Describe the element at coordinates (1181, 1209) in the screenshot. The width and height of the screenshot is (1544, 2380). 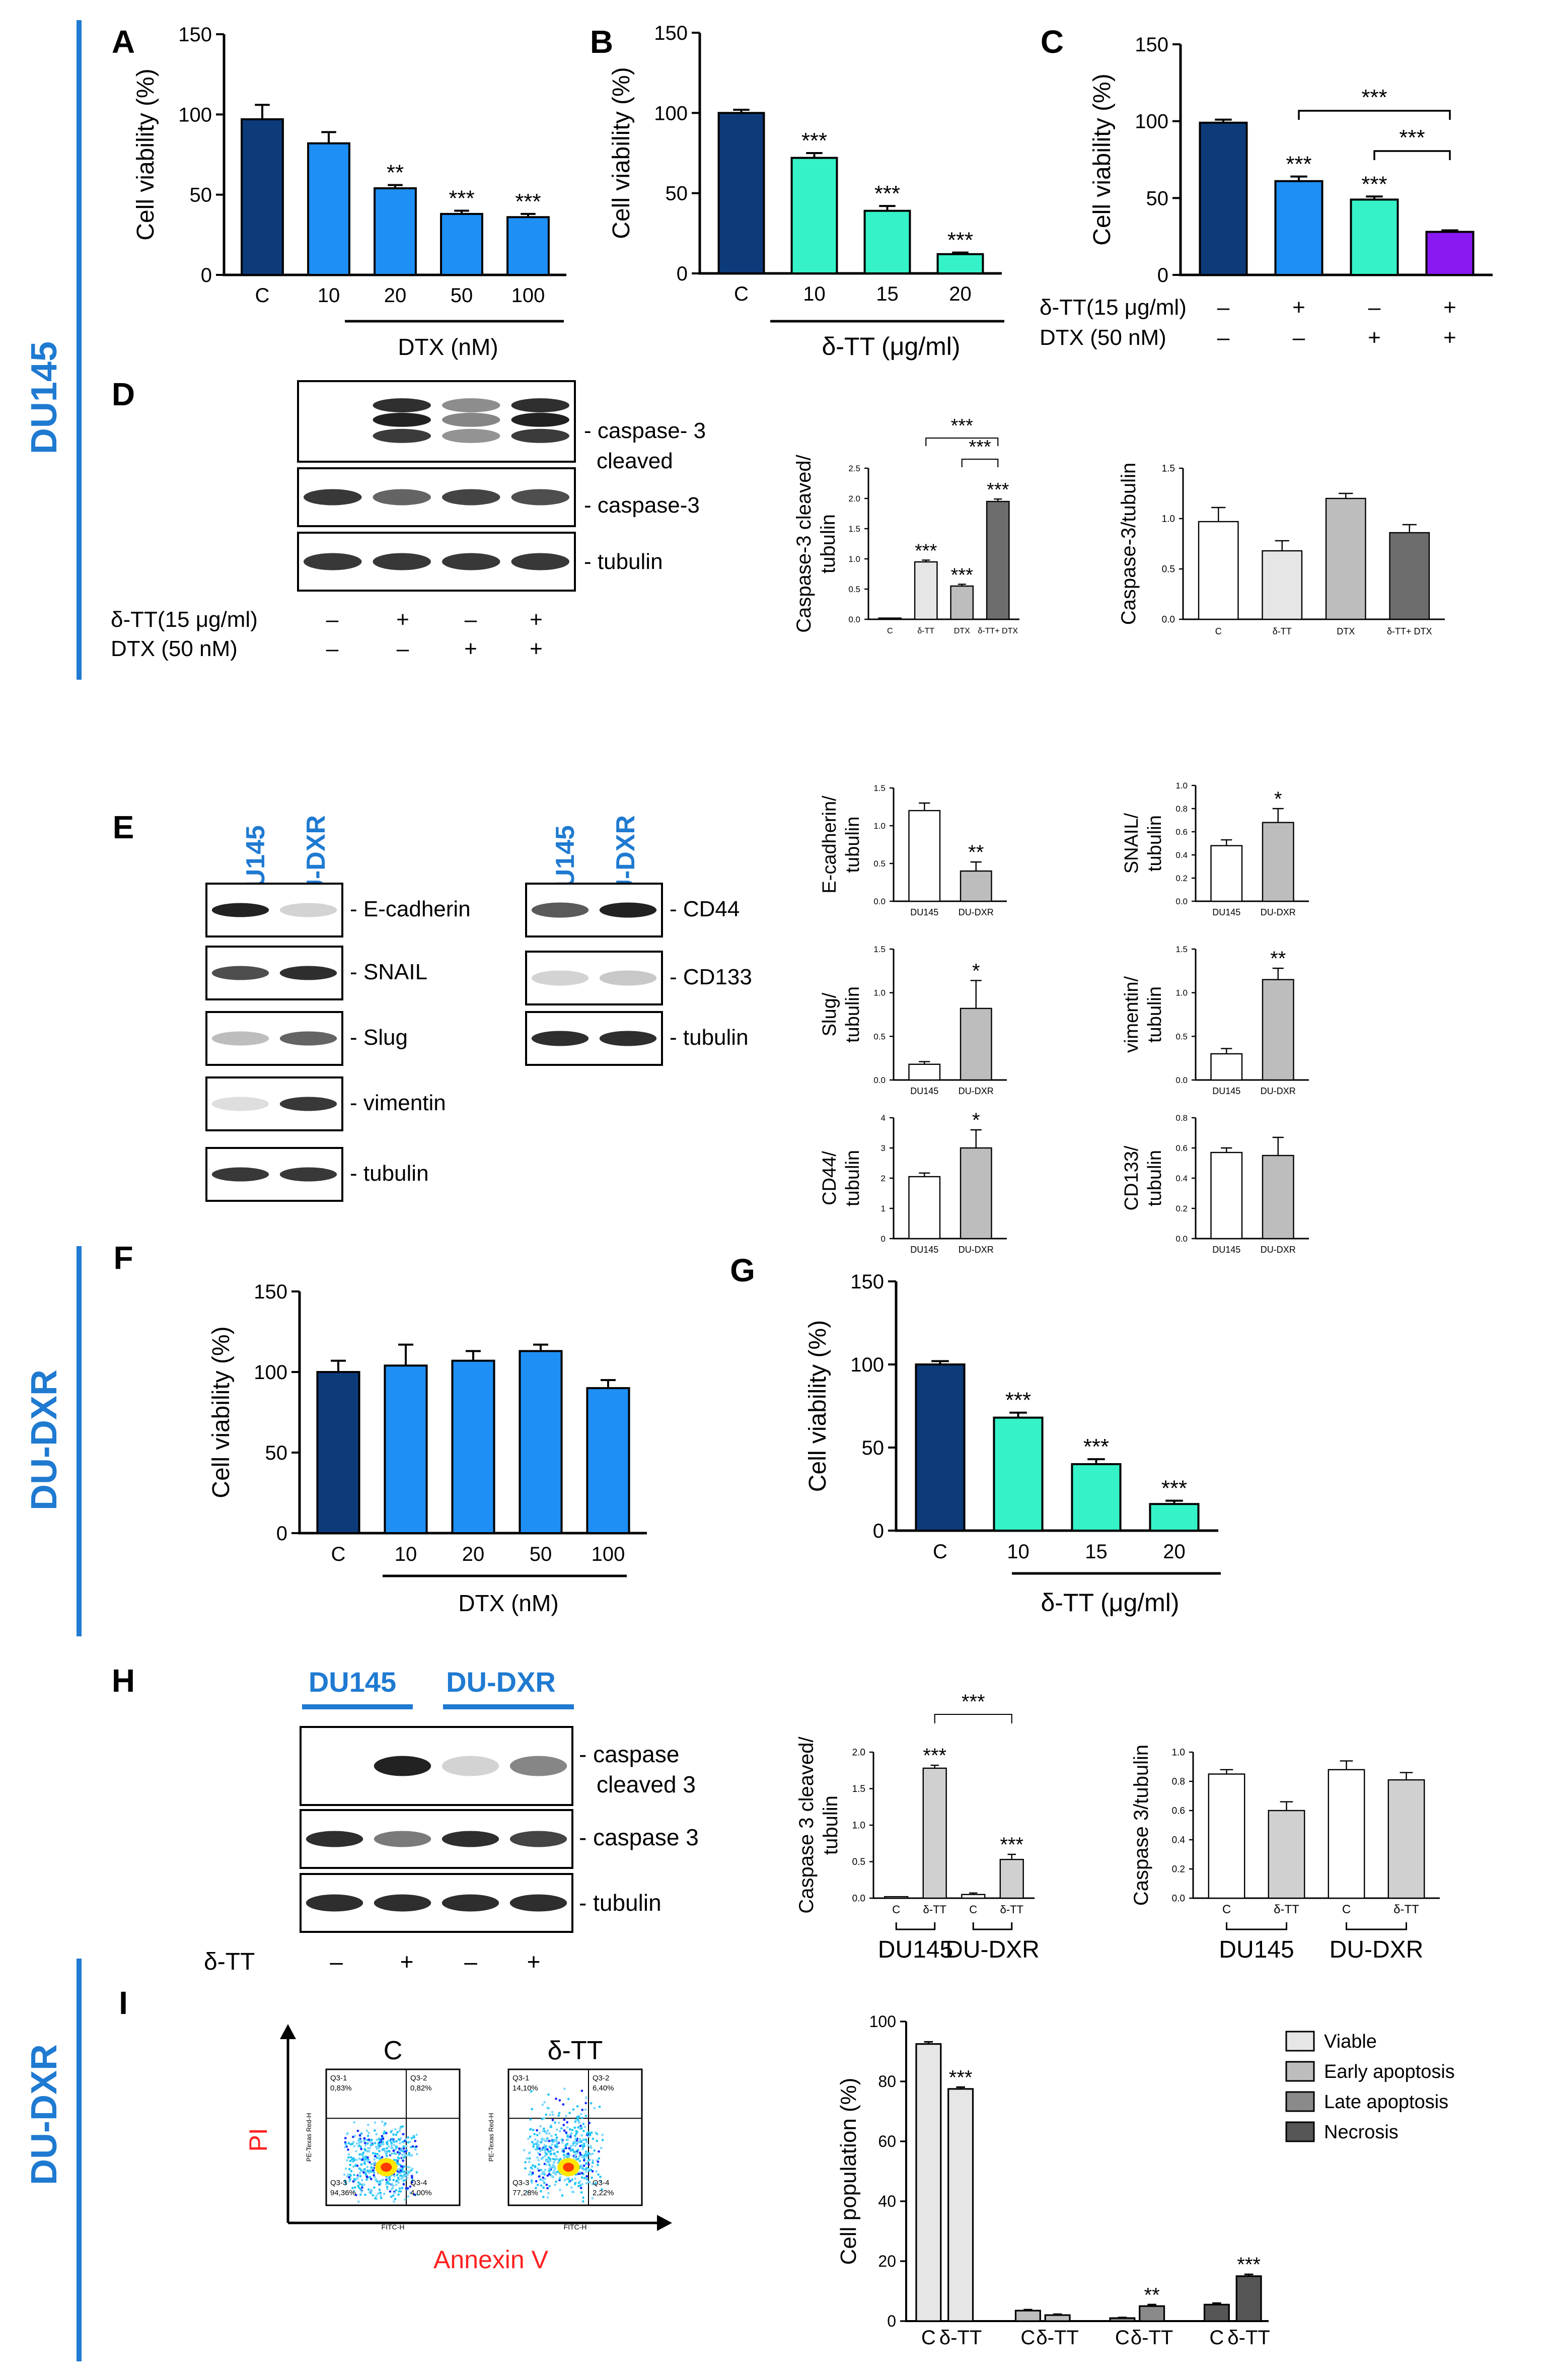
I see `y-tick-label: 0.2` at that location.